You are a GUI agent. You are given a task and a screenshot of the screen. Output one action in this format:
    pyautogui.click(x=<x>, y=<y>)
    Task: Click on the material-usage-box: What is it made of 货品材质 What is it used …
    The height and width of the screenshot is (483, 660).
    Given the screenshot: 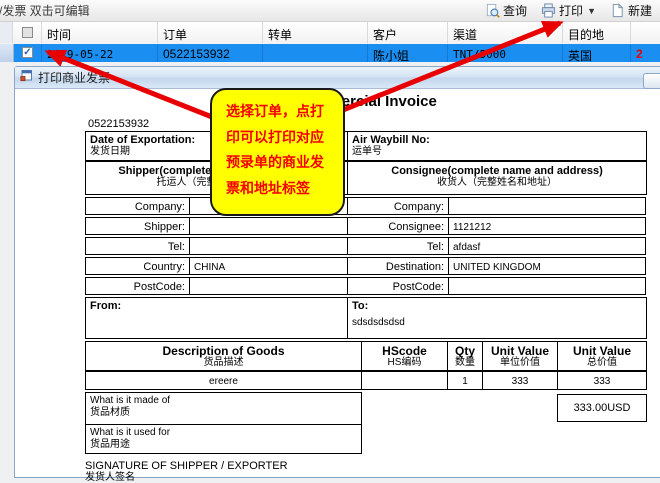 What is the action you would take?
    pyautogui.click(x=223, y=423)
    